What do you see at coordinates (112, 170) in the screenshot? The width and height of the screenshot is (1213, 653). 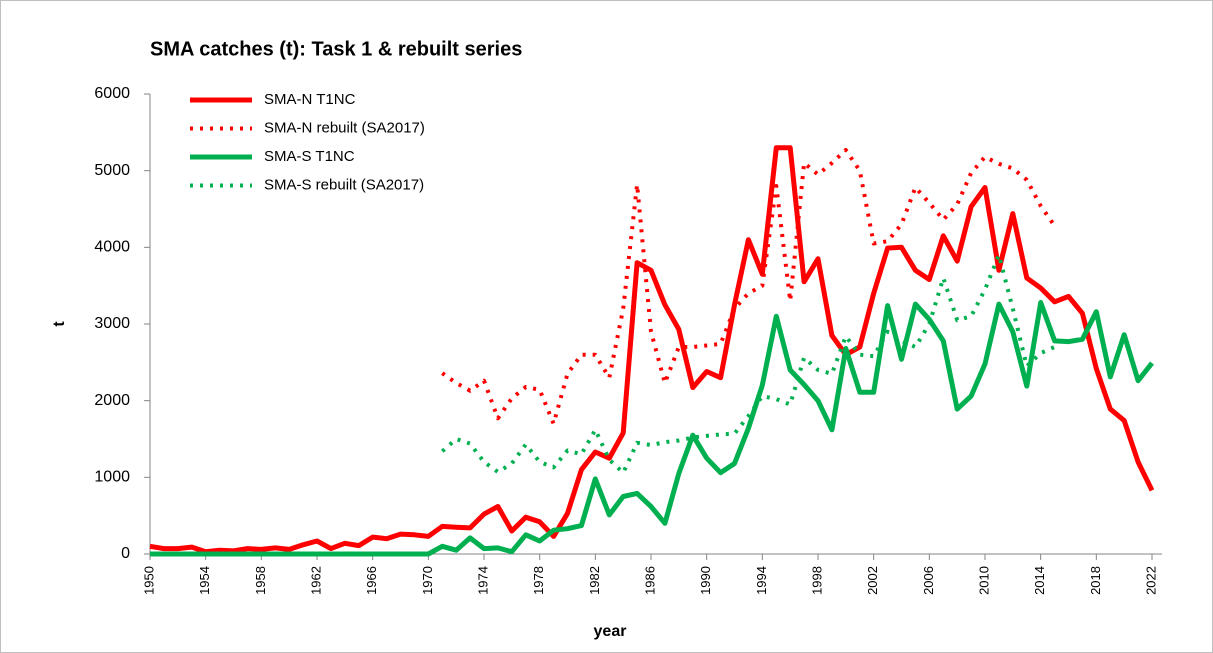 I see `y-tick-label: 5000` at bounding box center [112, 170].